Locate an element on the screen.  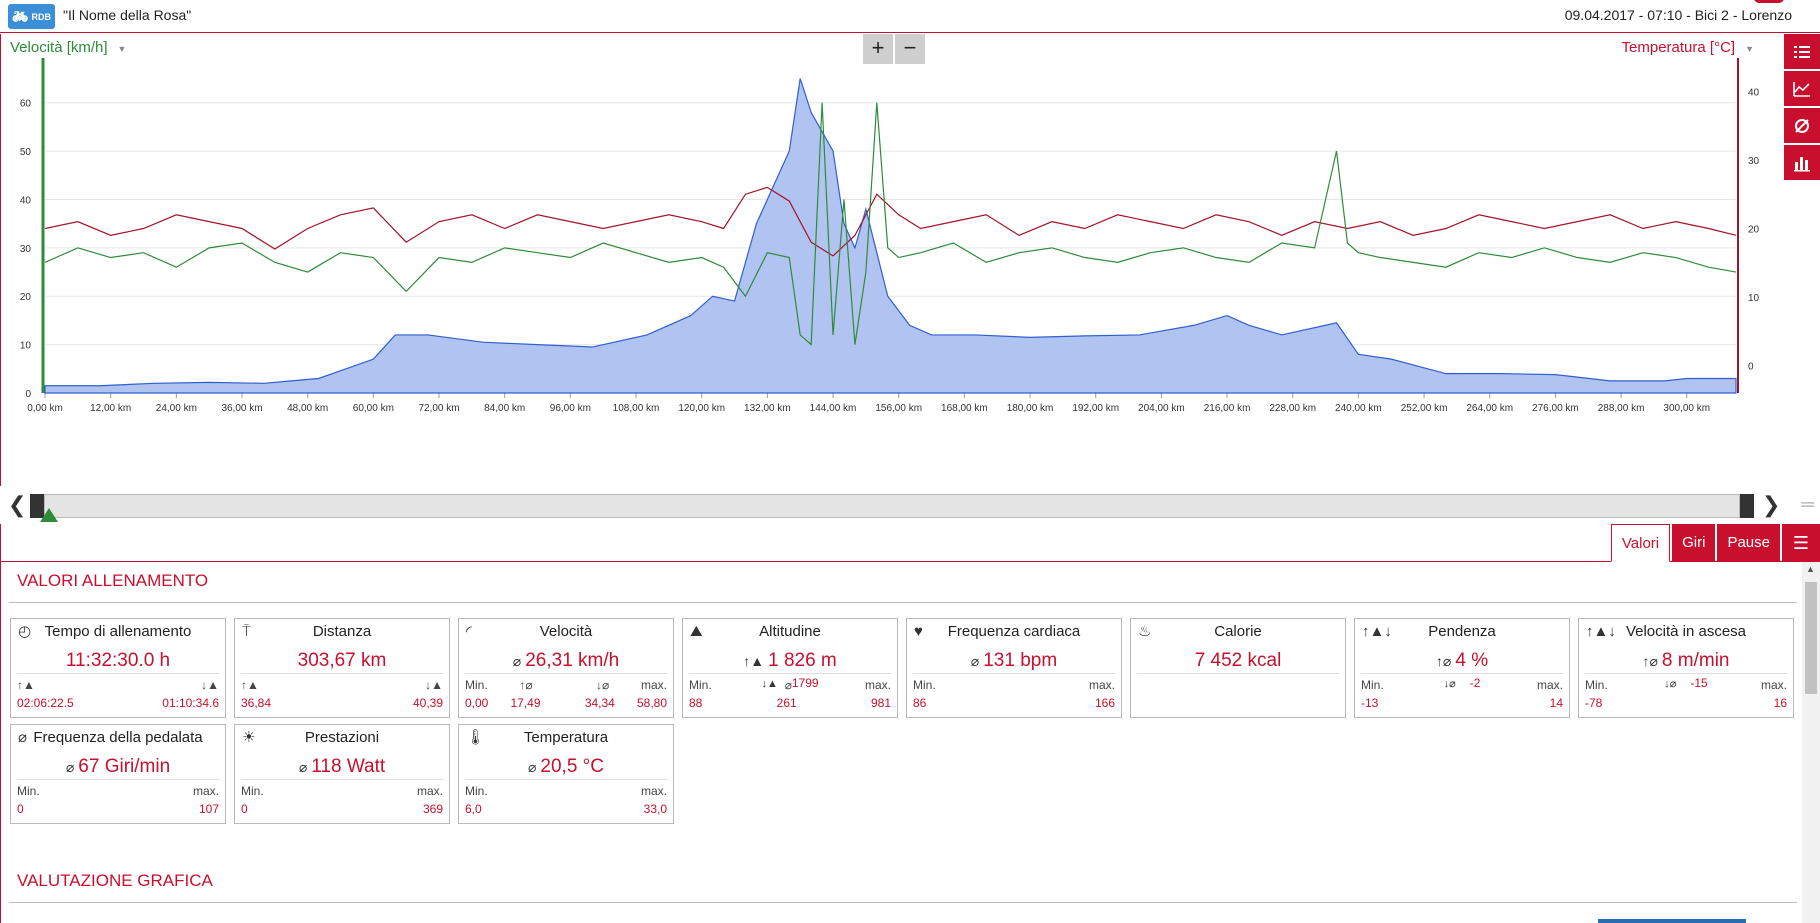
x-tick-label: 120,00 km is located at coordinates (701, 408).